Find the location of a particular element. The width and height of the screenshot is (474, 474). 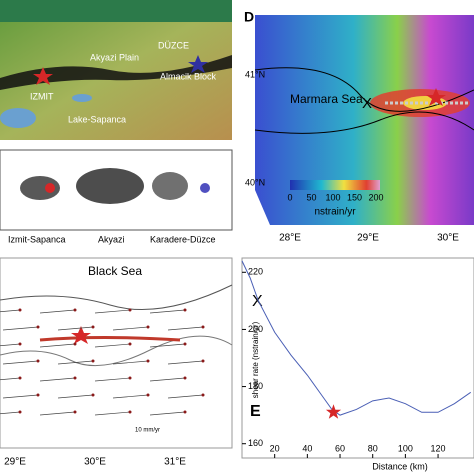

vectors is located at coordinates (102, 362).